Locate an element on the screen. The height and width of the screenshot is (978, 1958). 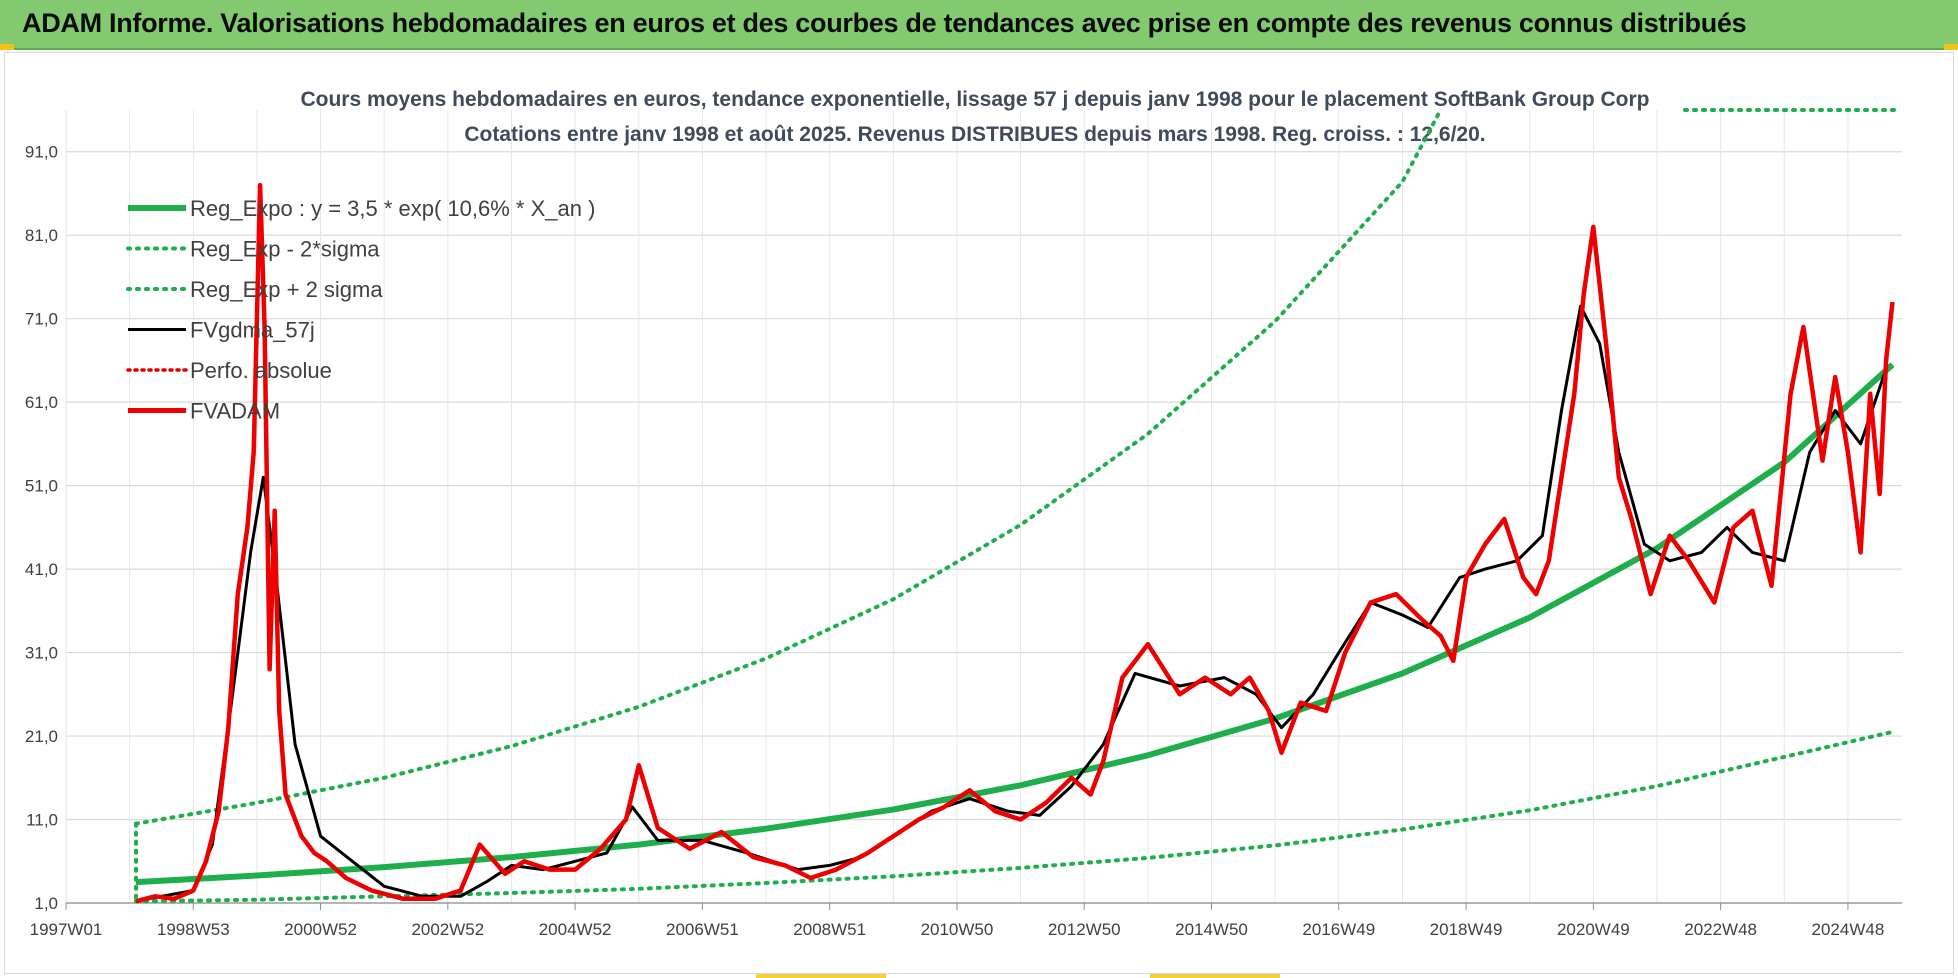
x-tick-label: 2010W50 is located at coordinates (957, 929).